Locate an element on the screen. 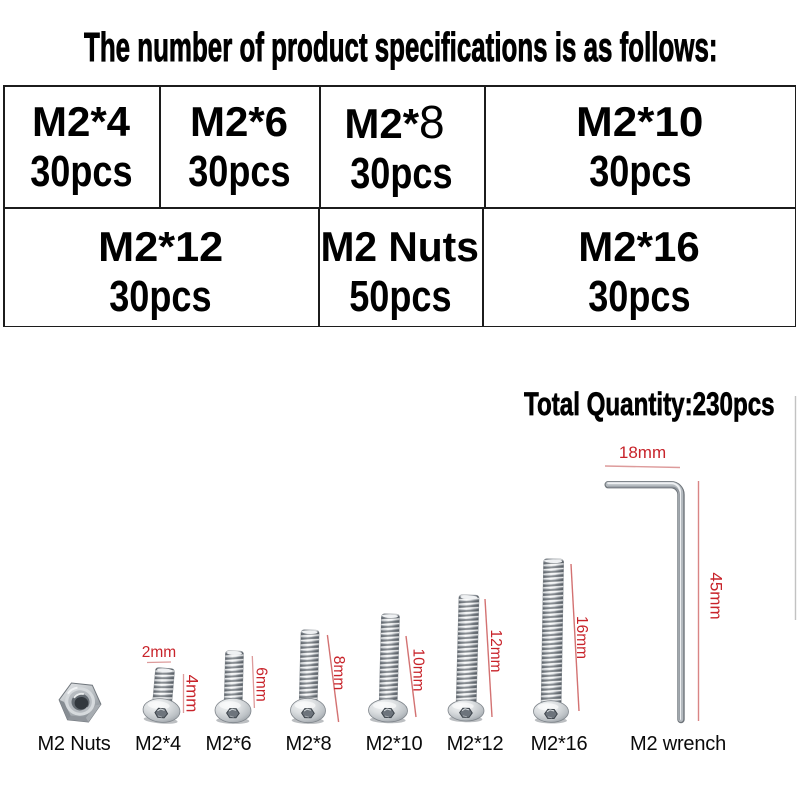  svg-text: 4mm is located at coordinates (192, 694).